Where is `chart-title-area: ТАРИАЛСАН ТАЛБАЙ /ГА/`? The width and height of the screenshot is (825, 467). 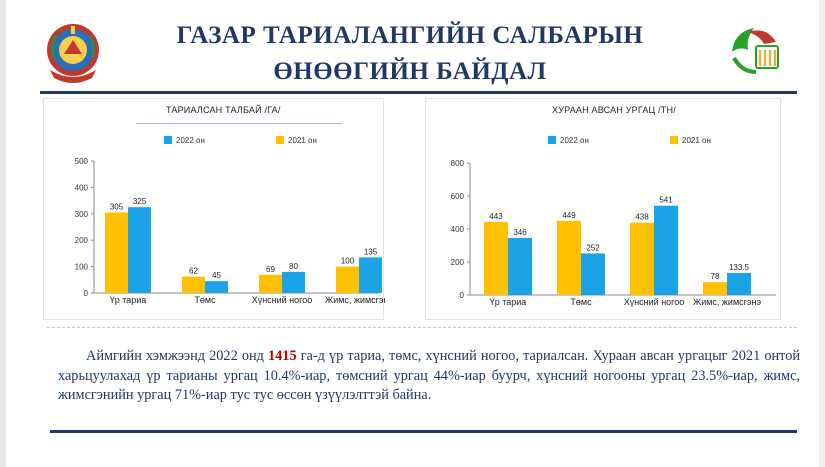
chart-title-area: ТАРИАЛСАН ТАЛБАЙ /ГА/ is located at coordinates (223, 110).